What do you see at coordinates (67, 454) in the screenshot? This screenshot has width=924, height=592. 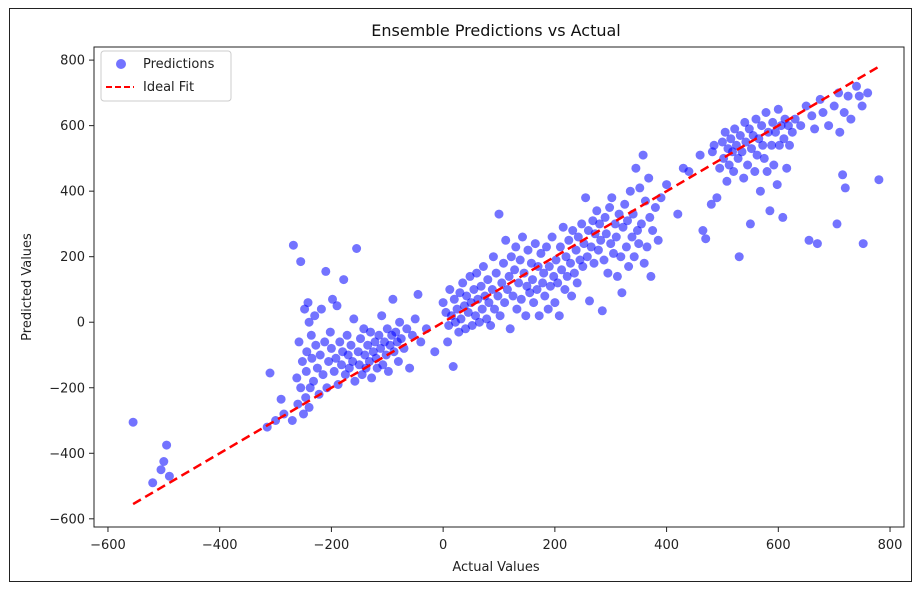 I see `y-tick-label: −400` at bounding box center [67, 454].